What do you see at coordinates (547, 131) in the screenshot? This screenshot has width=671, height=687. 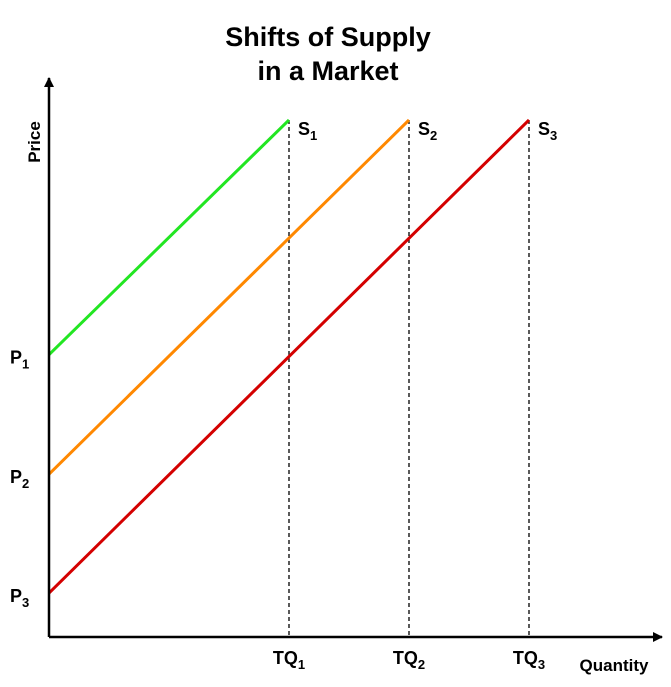 I see `series-label-s3: S3` at bounding box center [547, 131].